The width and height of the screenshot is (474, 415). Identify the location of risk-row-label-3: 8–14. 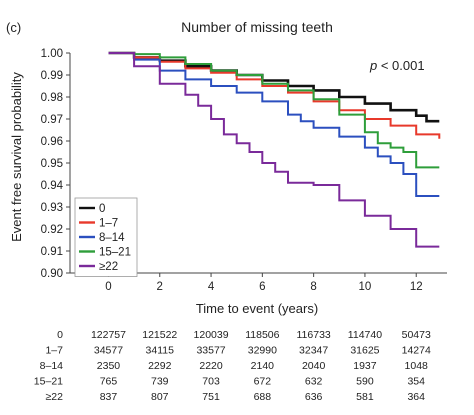
(52, 366).